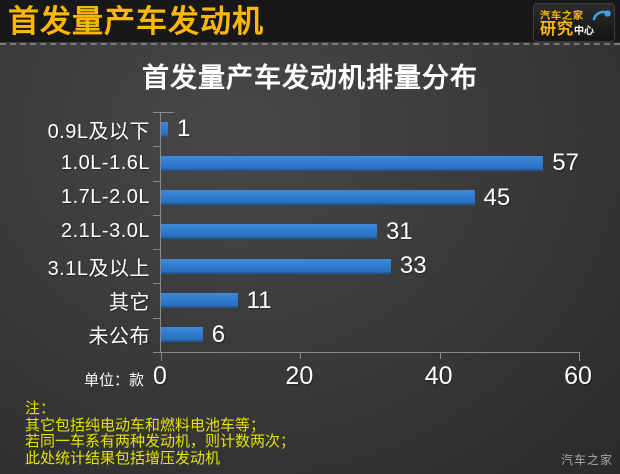  I want to click on page-title: 首发量产车发动机, so click(136, 21).